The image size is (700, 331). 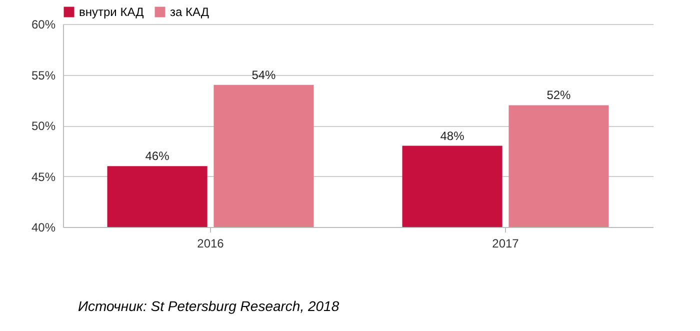 What do you see at coordinates (209, 306) in the screenshot?
I see `text: Источник: St Petersburg Research, 2018` at bounding box center [209, 306].